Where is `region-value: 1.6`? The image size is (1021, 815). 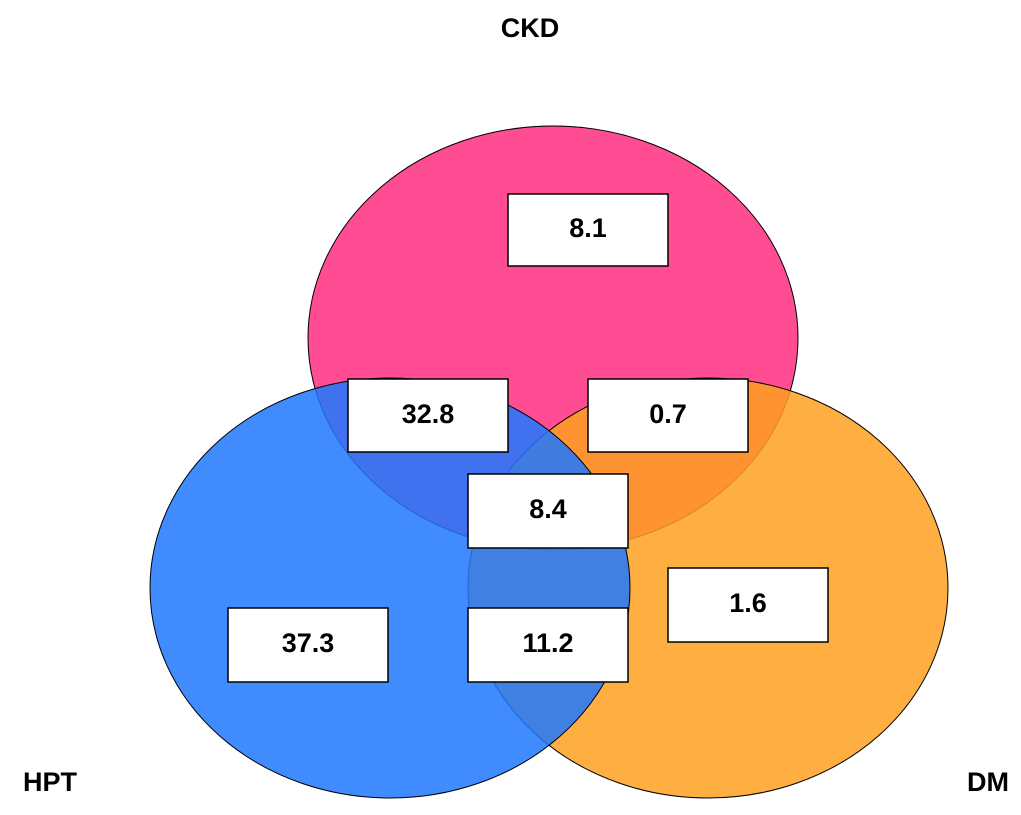
region-value: 1.6 is located at coordinates (748, 603).